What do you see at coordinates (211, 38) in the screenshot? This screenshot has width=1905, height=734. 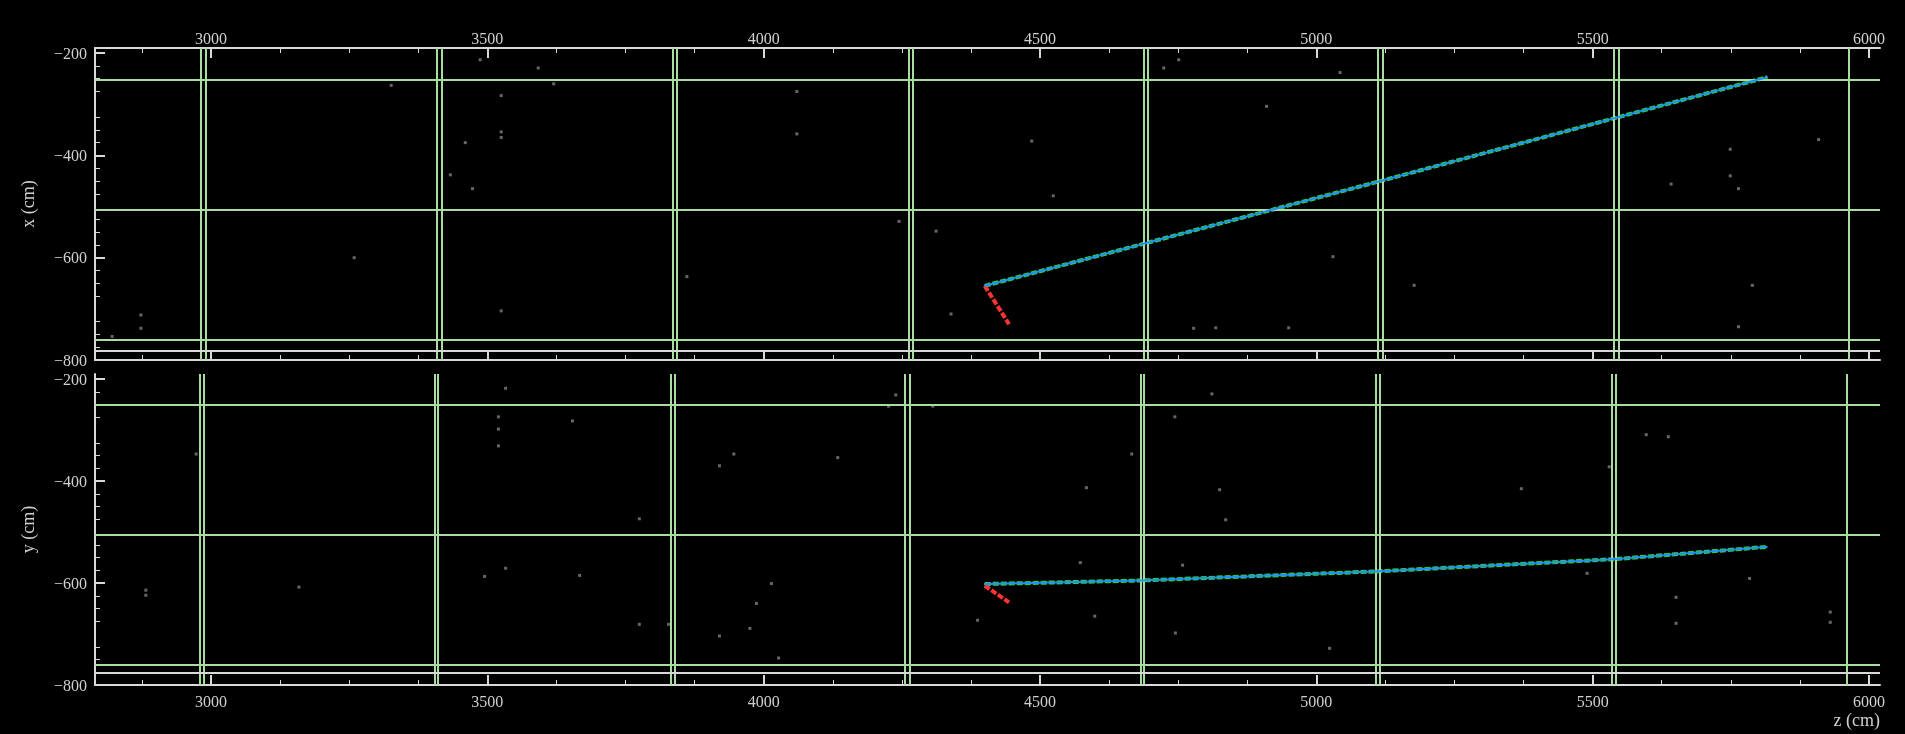 I see `x2-tick-label: 3000` at bounding box center [211, 38].